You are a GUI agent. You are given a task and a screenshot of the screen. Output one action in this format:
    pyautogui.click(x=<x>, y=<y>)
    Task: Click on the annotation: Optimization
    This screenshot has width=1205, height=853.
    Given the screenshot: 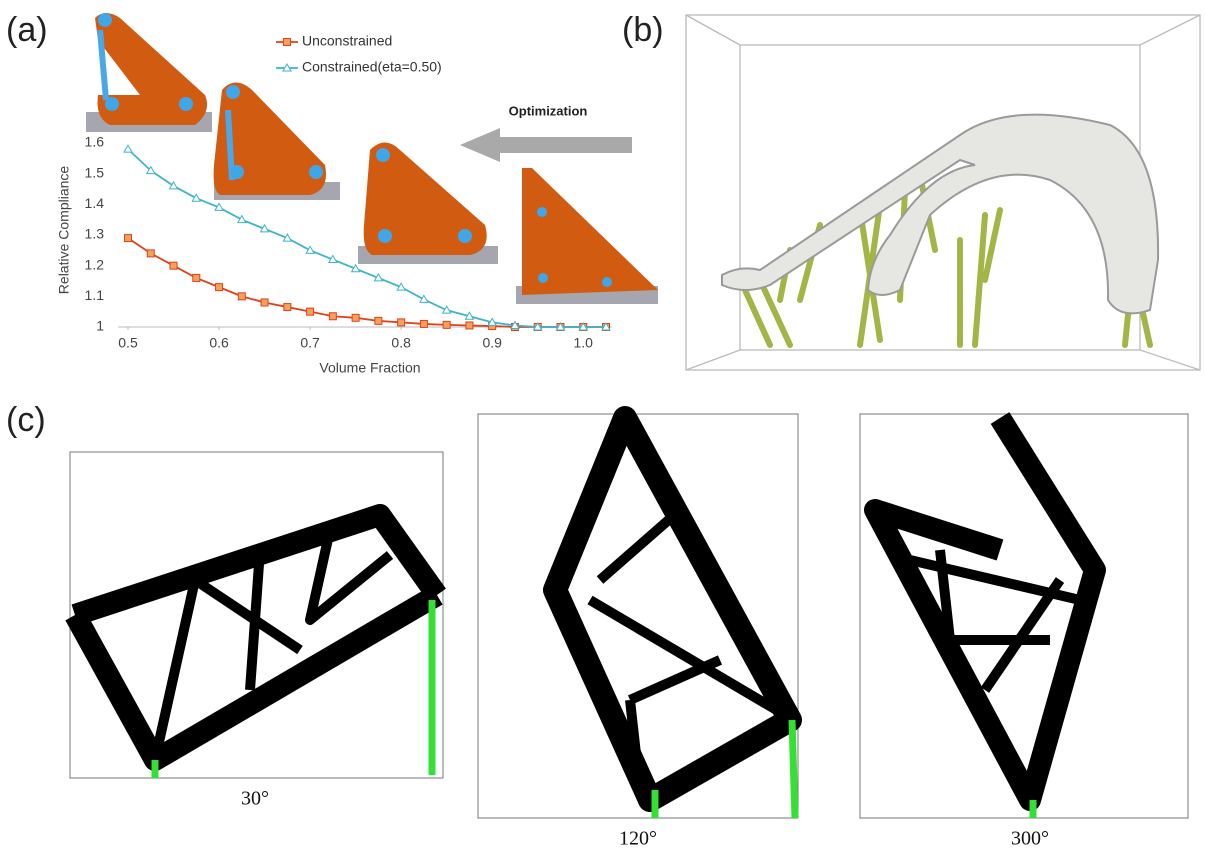 What is the action you would take?
    pyautogui.click(x=548, y=110)
    